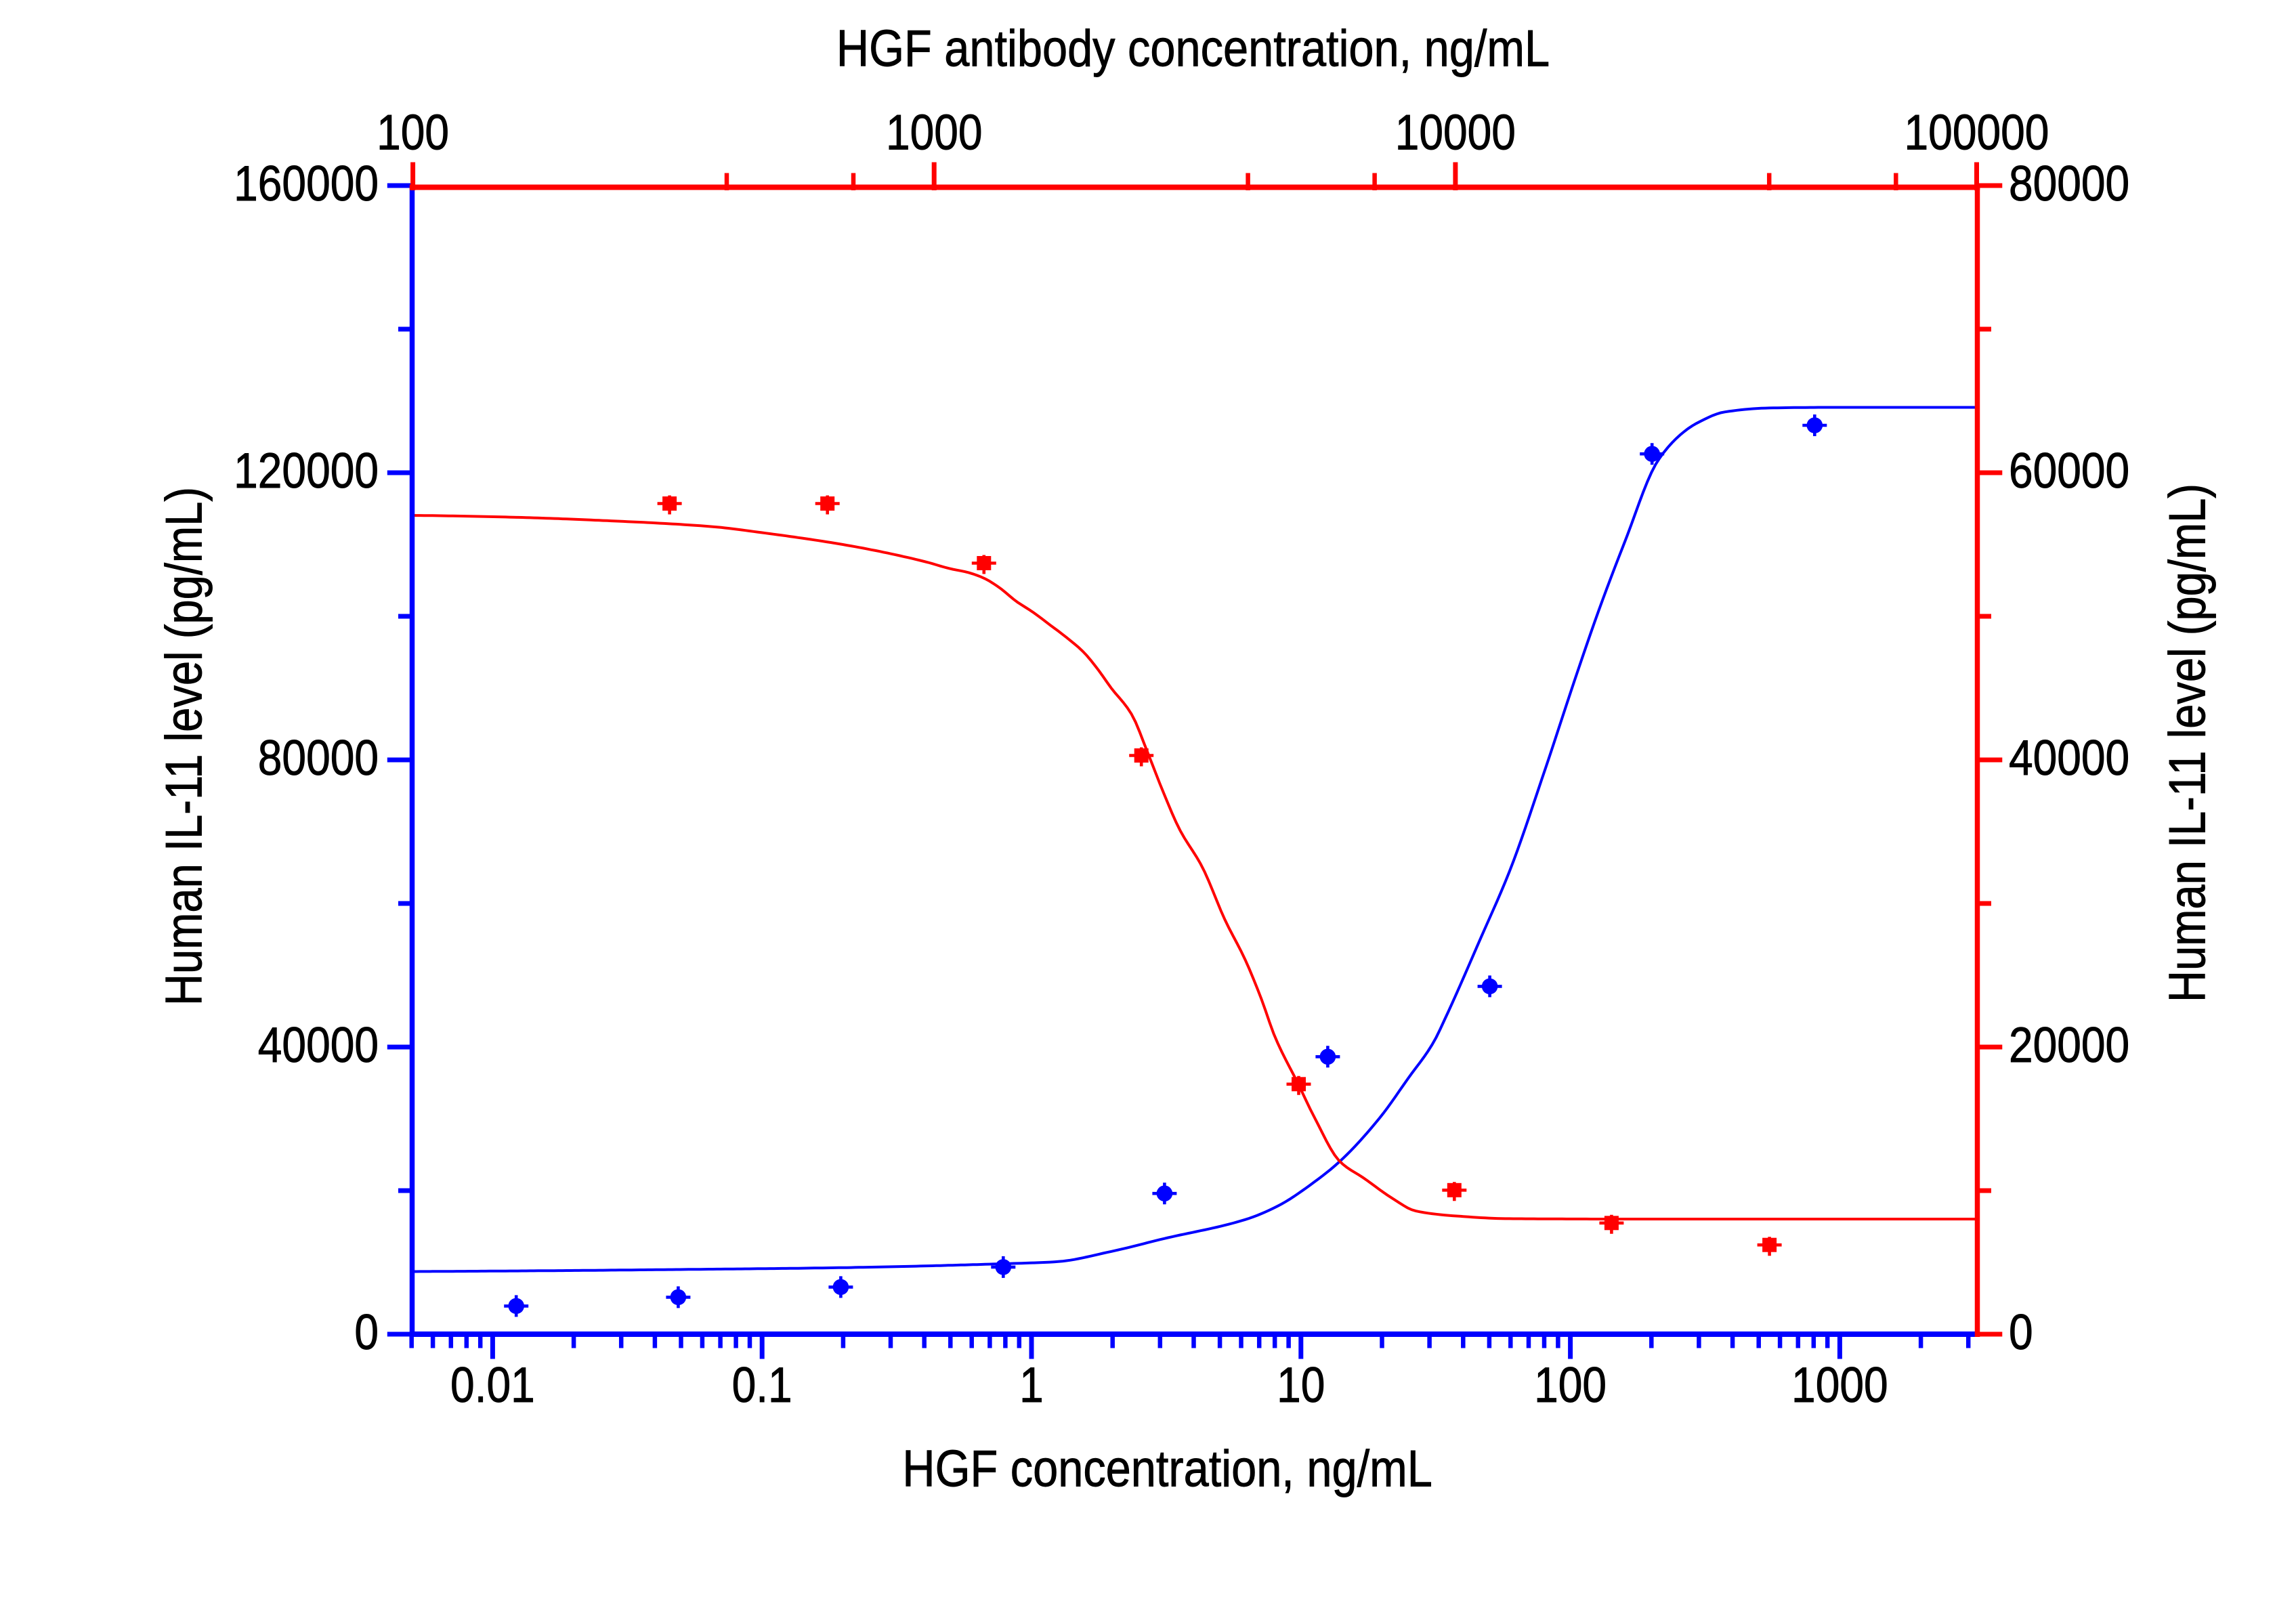  What do you see at coordinates (2069, 470) in the screenshot?
I see `svg-text: 60000` at bounding box center [2069, 470].